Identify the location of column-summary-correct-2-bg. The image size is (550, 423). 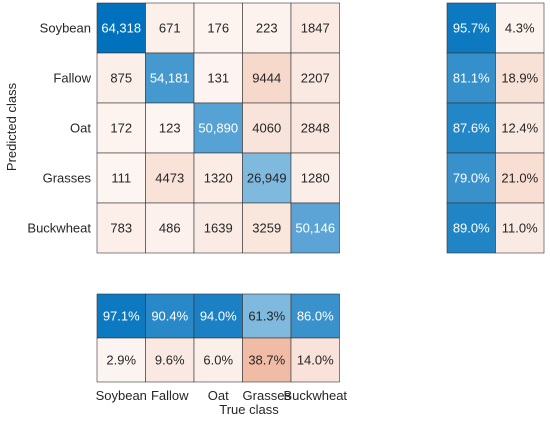
(218, 316).